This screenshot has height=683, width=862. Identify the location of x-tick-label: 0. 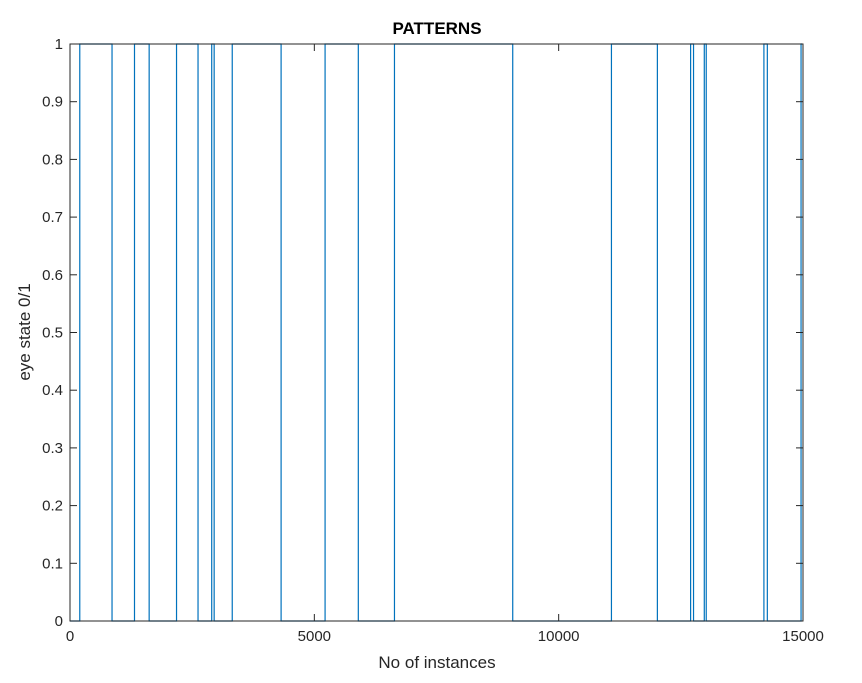
(70, 636).